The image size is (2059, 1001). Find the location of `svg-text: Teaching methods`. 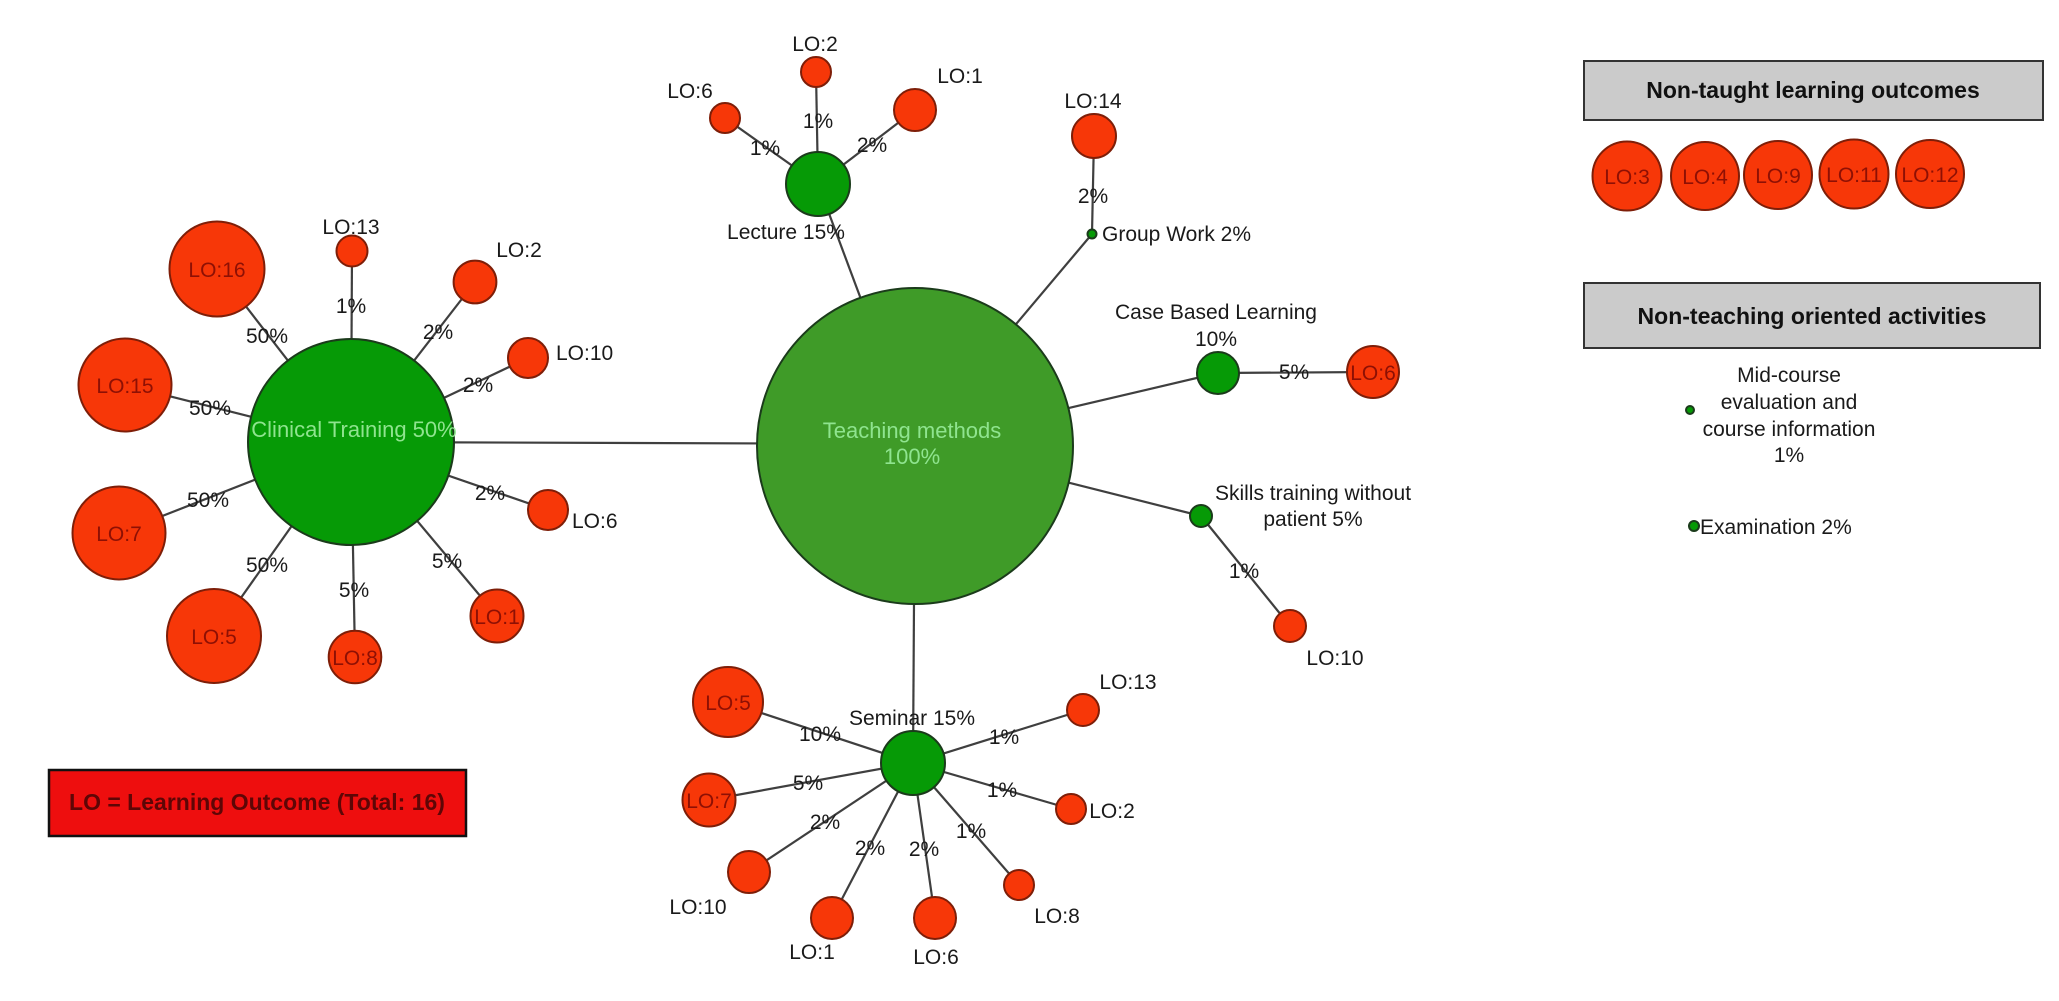

svg-text: Teaching methods is located at coordinates (912, 430).